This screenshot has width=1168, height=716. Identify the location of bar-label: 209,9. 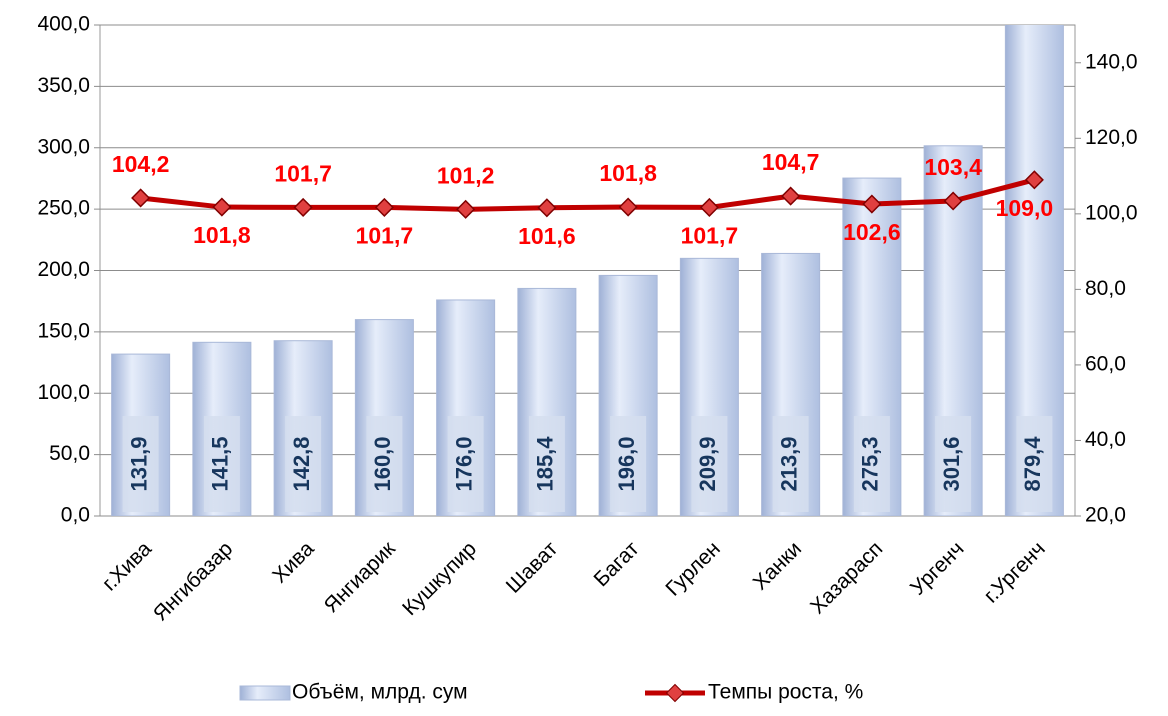
(707, 463).